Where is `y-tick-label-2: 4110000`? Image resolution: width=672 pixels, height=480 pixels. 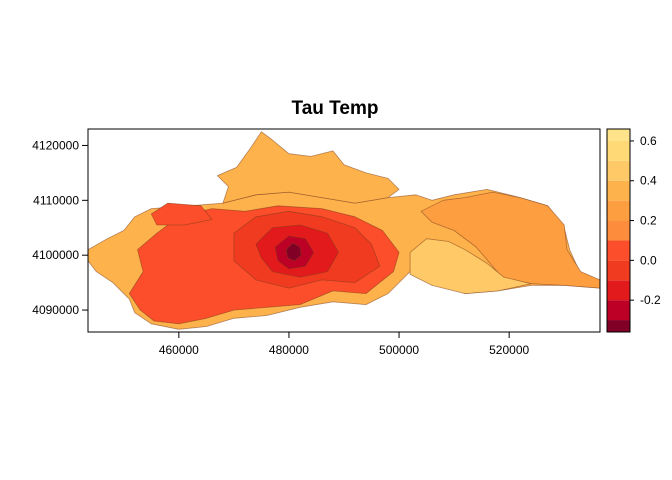 y-tick-label-2: 4110000 is located at coordinates (56, 200).